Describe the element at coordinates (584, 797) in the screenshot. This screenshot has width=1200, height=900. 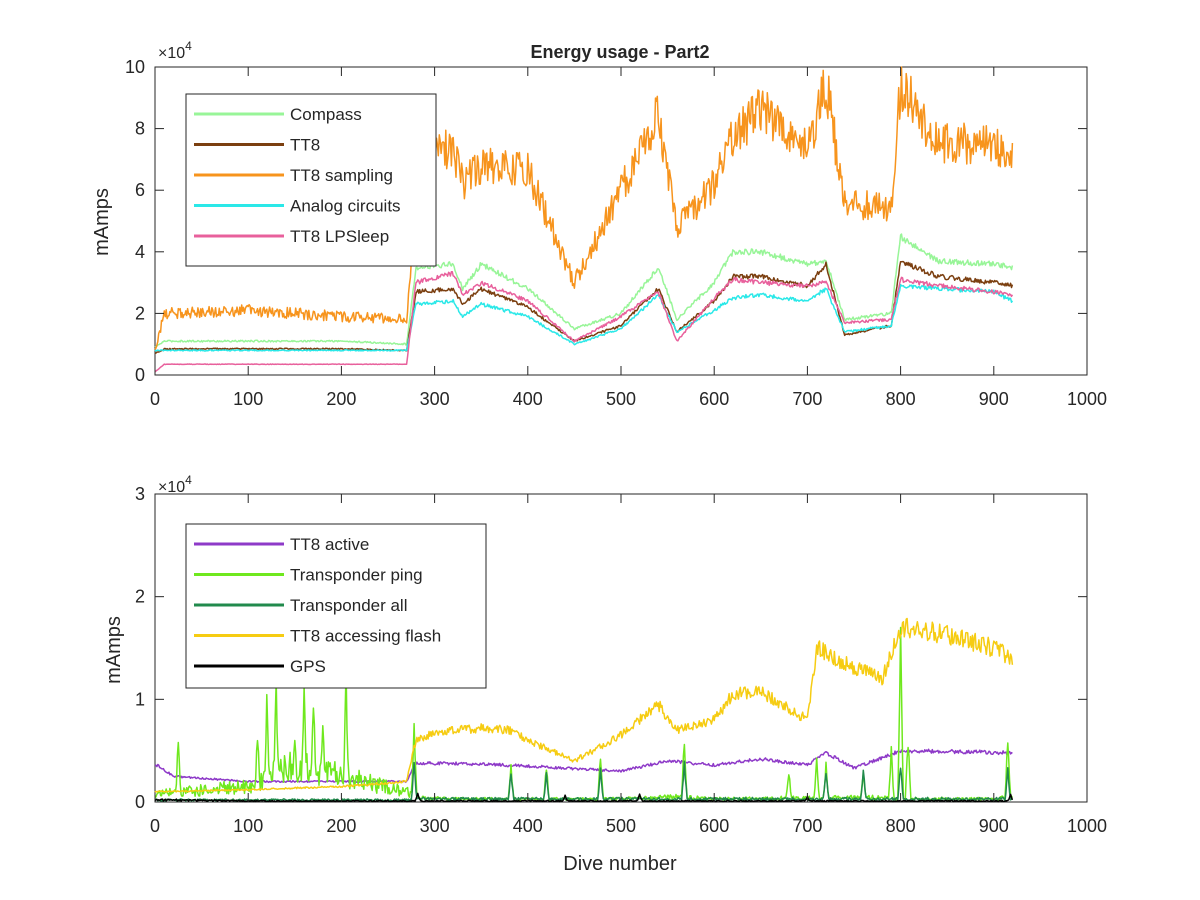
I see `series-line-gps` at that location.